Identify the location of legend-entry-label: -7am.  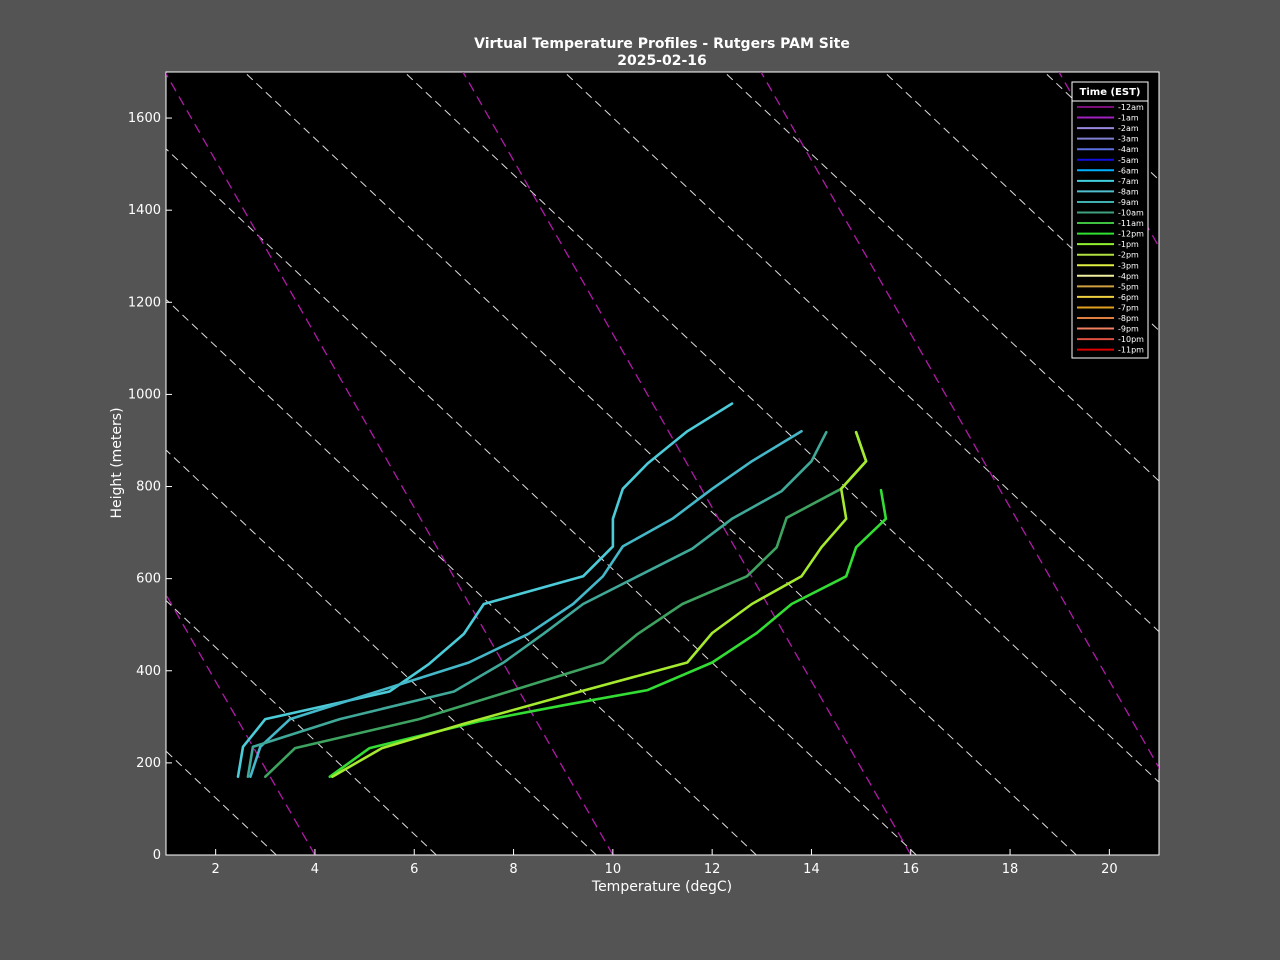
(1128, 181).